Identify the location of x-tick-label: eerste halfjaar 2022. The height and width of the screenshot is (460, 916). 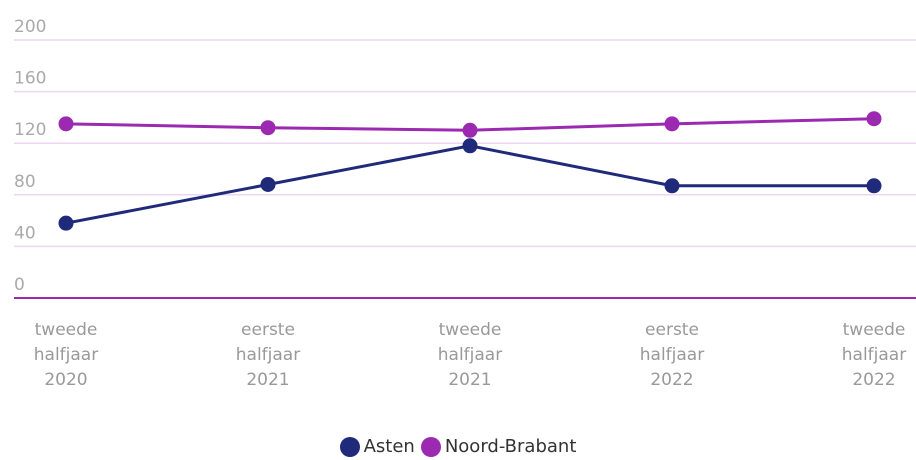
(672, 355).